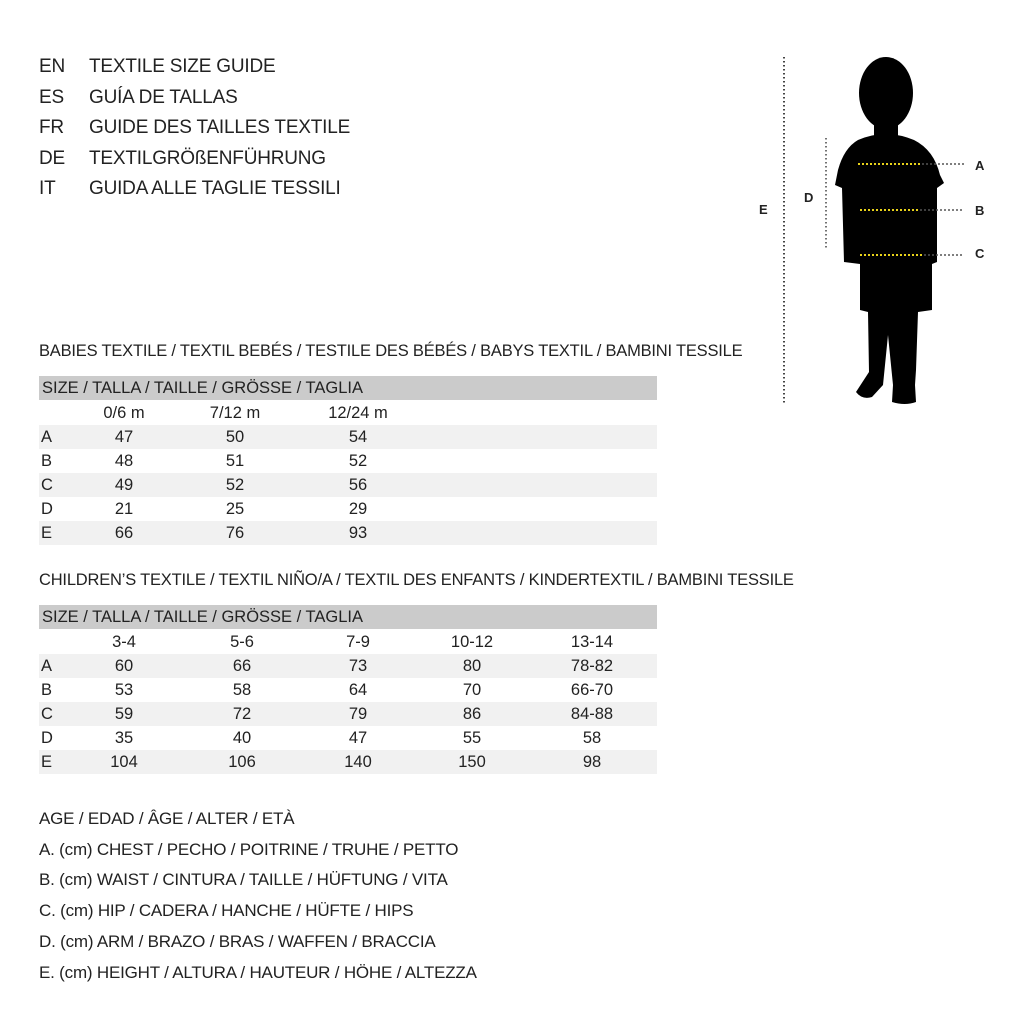  What do you see at coordinates (358, 666) in the screenshot?
I see `table-cell: 73` at bounding box center [358, 666].